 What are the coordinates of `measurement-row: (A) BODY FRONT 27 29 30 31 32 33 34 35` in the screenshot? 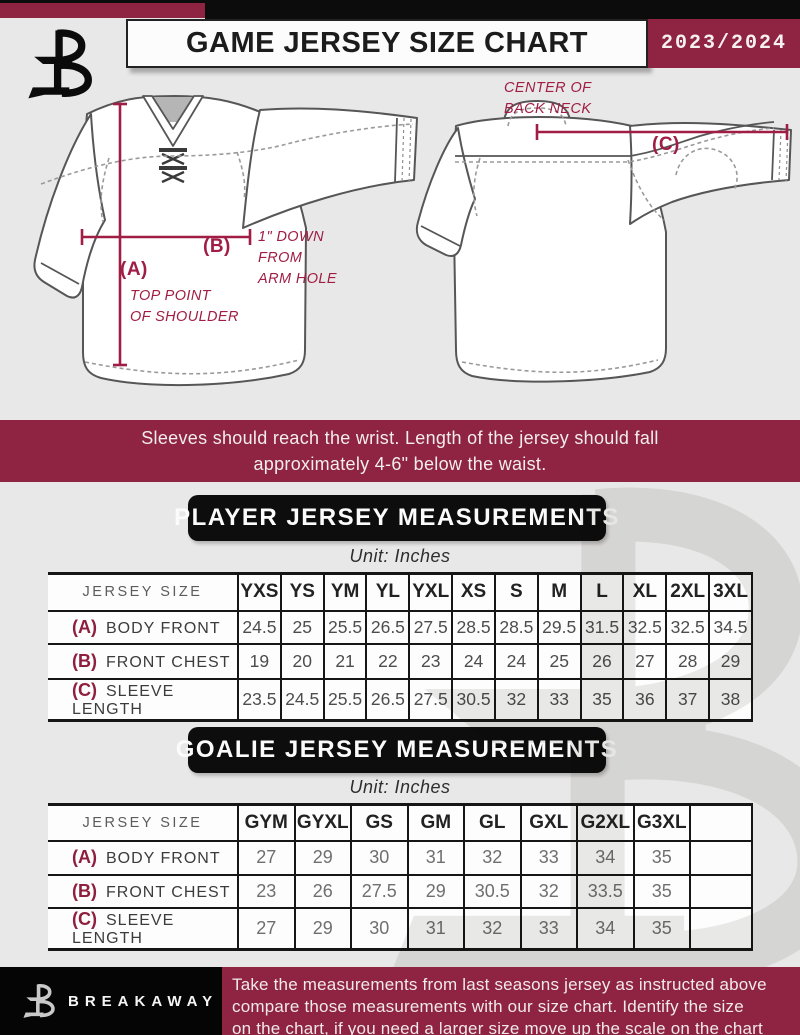 It's located at (400, 857).